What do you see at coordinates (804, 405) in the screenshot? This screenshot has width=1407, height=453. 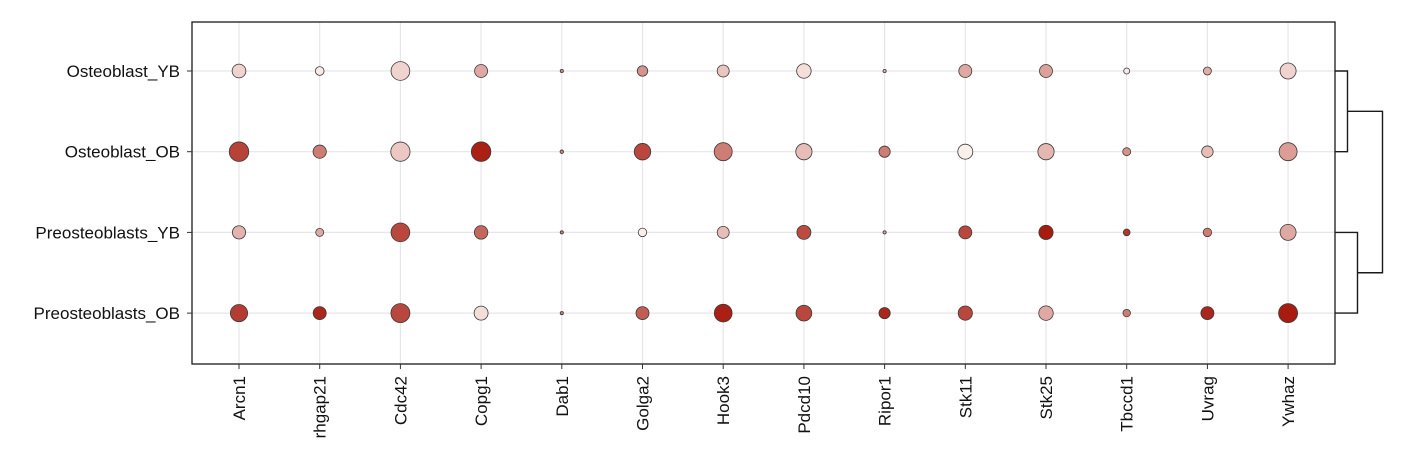 I see `x-tick-label: Pdcd10` at bounding box center [804, 405].